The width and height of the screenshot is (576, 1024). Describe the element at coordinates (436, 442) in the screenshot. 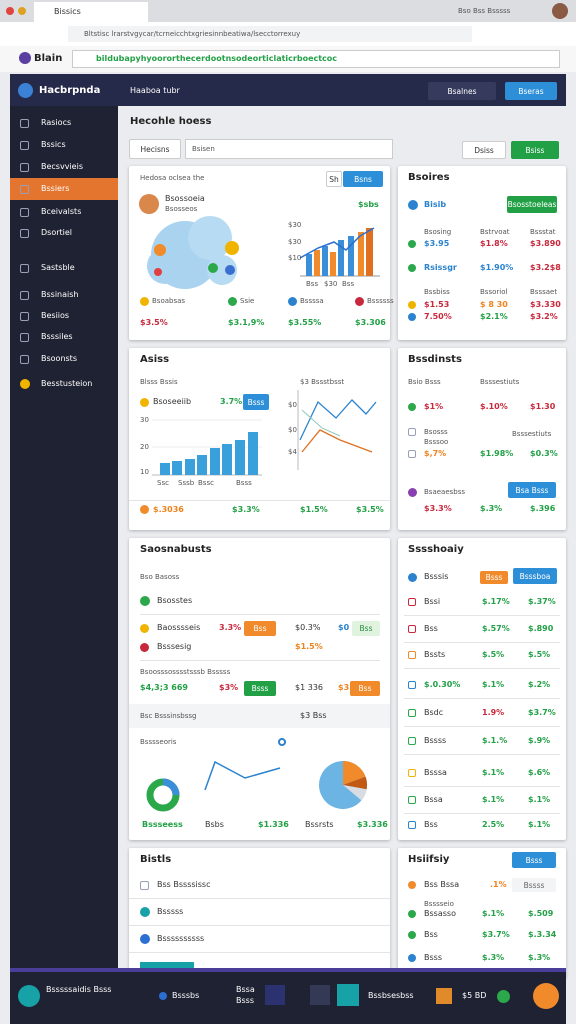

I see `label: Bsssoo` at that location.